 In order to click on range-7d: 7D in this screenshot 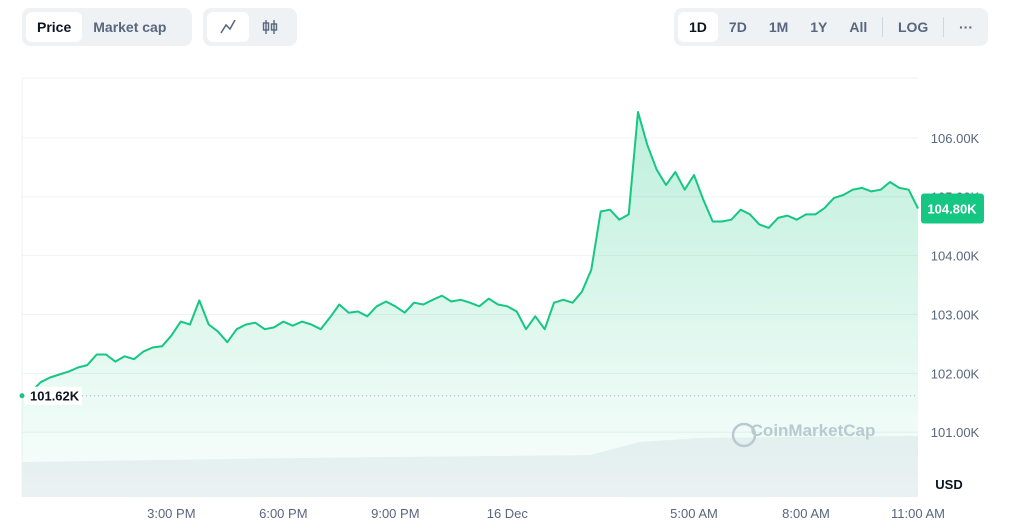, I will do `click(737, 27)`.